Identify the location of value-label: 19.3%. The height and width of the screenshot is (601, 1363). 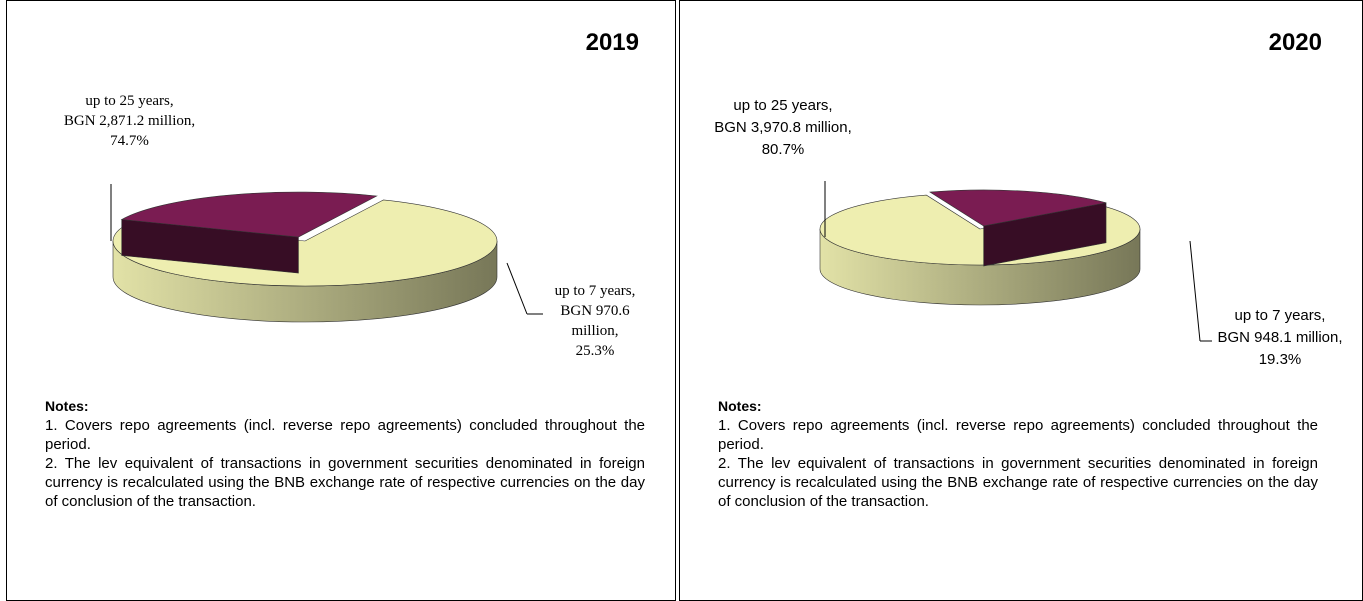
(1280, 359).